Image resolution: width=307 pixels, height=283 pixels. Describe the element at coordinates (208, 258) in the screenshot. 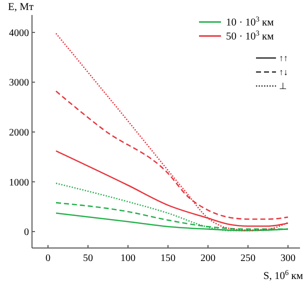

I see `x-tick-label: 200` at that location.